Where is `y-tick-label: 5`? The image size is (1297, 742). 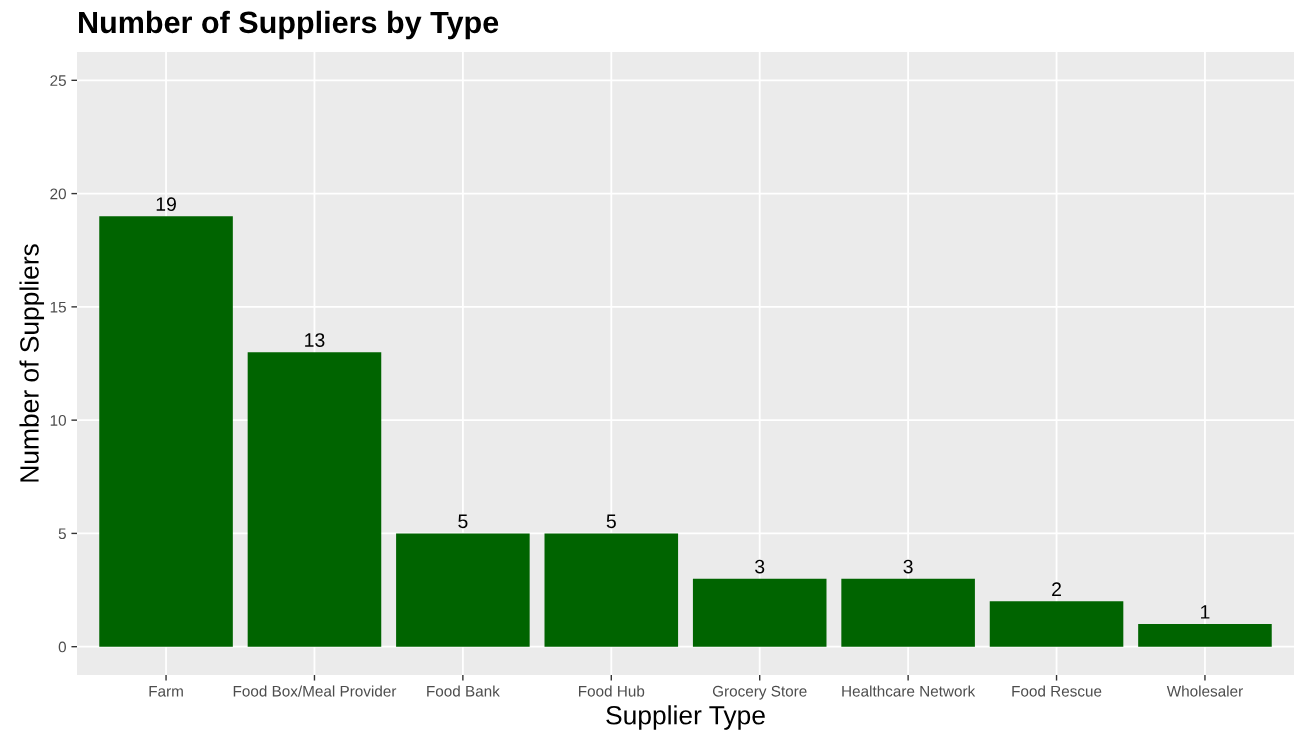 y-tick-label: 5 is located at coordinates (62, 534).